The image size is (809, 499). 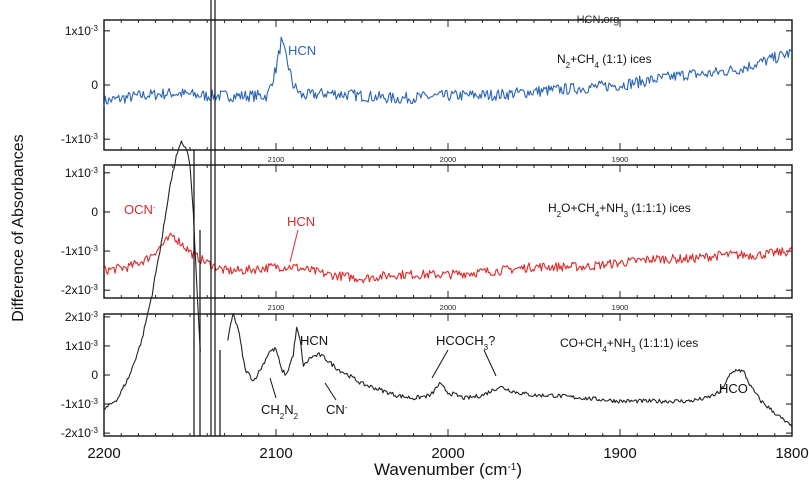 I want to click on top-xtick-label: 2000, so click(x=448, y=159).